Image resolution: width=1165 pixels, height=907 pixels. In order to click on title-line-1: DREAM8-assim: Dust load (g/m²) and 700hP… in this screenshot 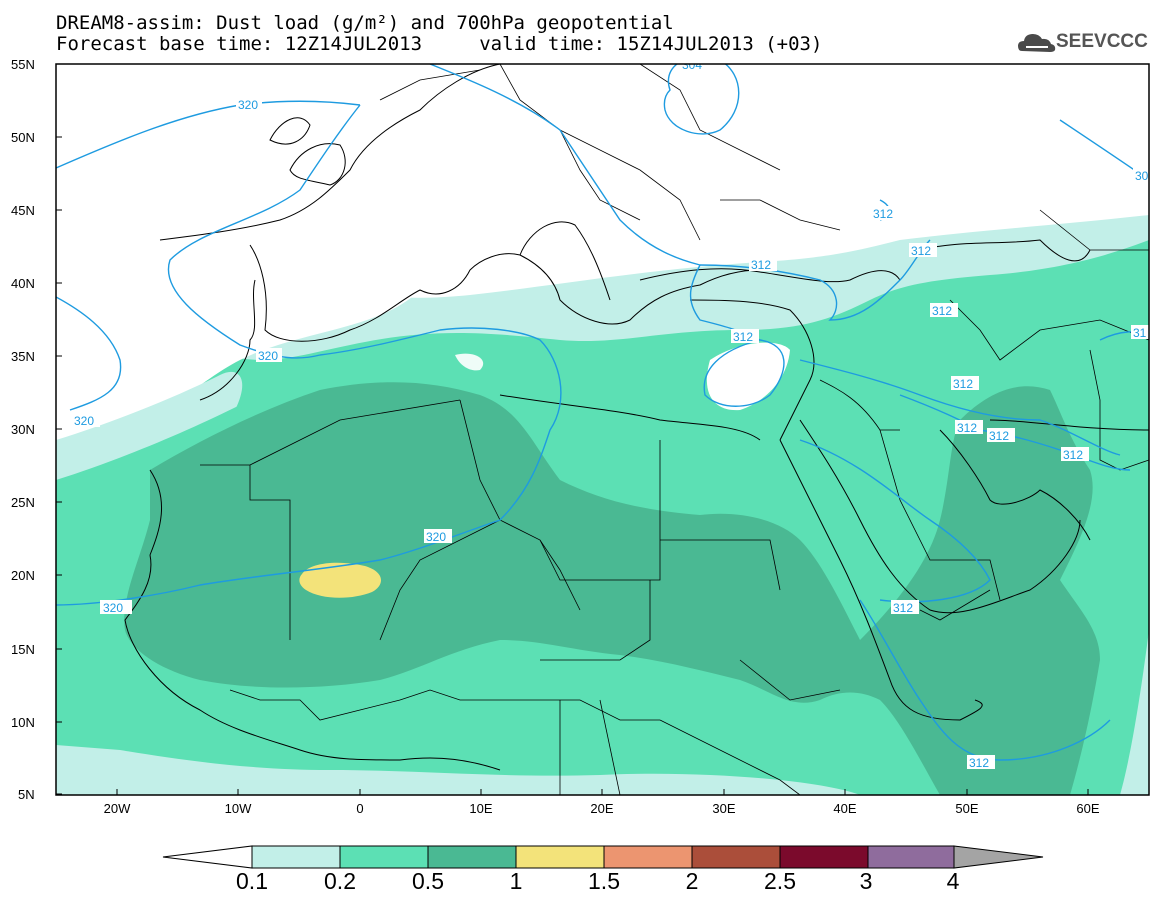, I will do `click(365, 23)`.